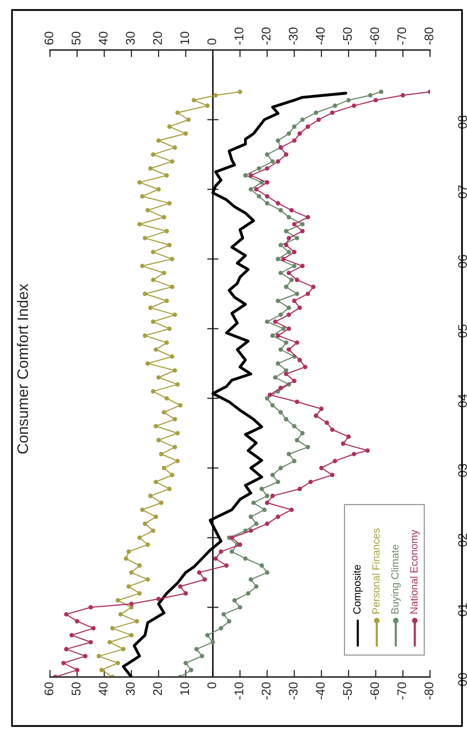 The height and width of the screenshot is (738, 467). I want to click on x2-tick-label: -10, so click(239, 36).